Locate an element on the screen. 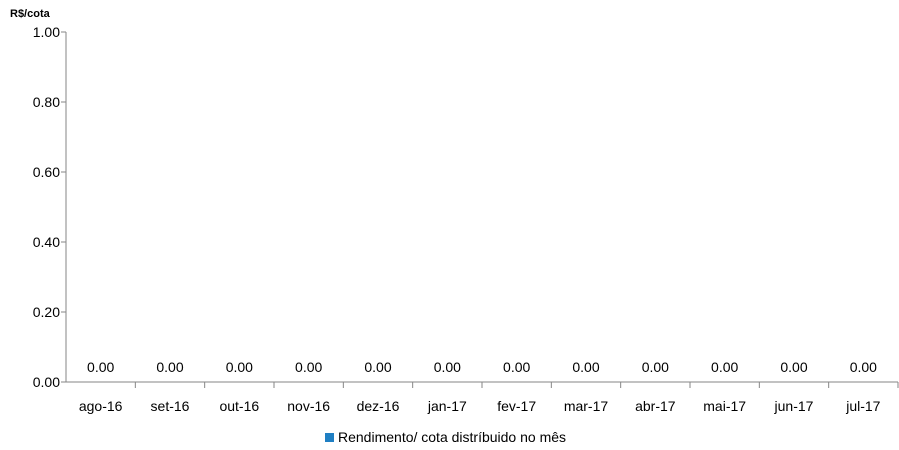 This screenshot has width=899, height=450. x-tick-label: jul-17 is located at coordinates (862, 406).